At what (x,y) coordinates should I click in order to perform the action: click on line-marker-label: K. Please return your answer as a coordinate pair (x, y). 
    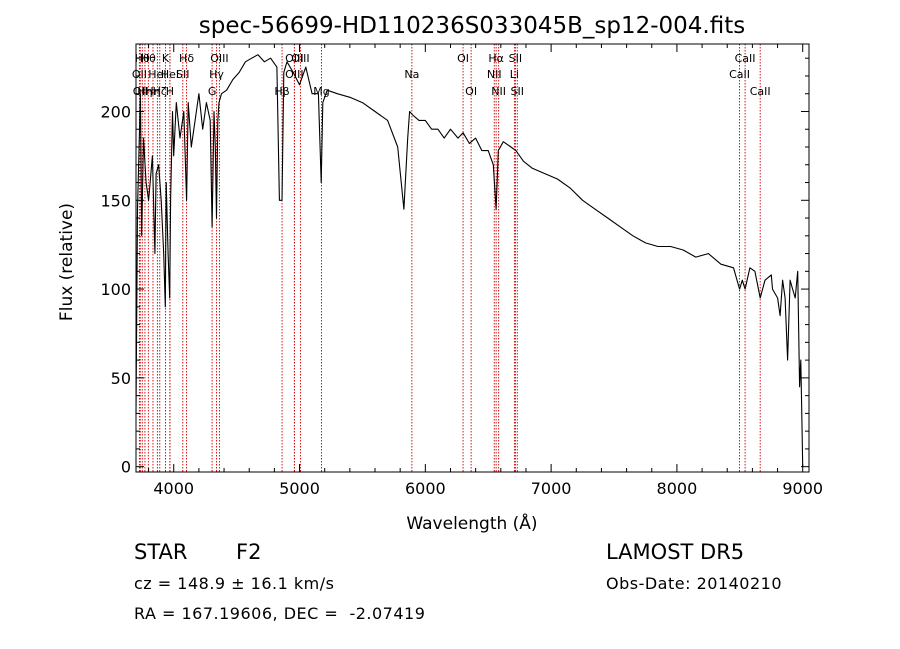
    Looking at the image, I should click on (166, 58).